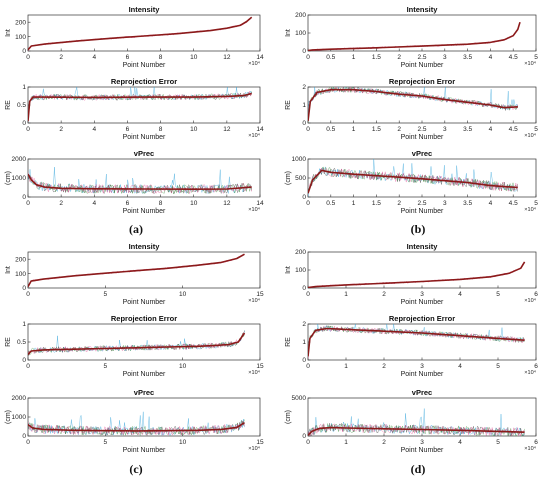 Image resolution: width=550 pixels, height=482 pixels. What do you see at coordinates (8, 417) in the screenshot?
I see `y-axis-label: (cm)` at bounding box center [8, 417].